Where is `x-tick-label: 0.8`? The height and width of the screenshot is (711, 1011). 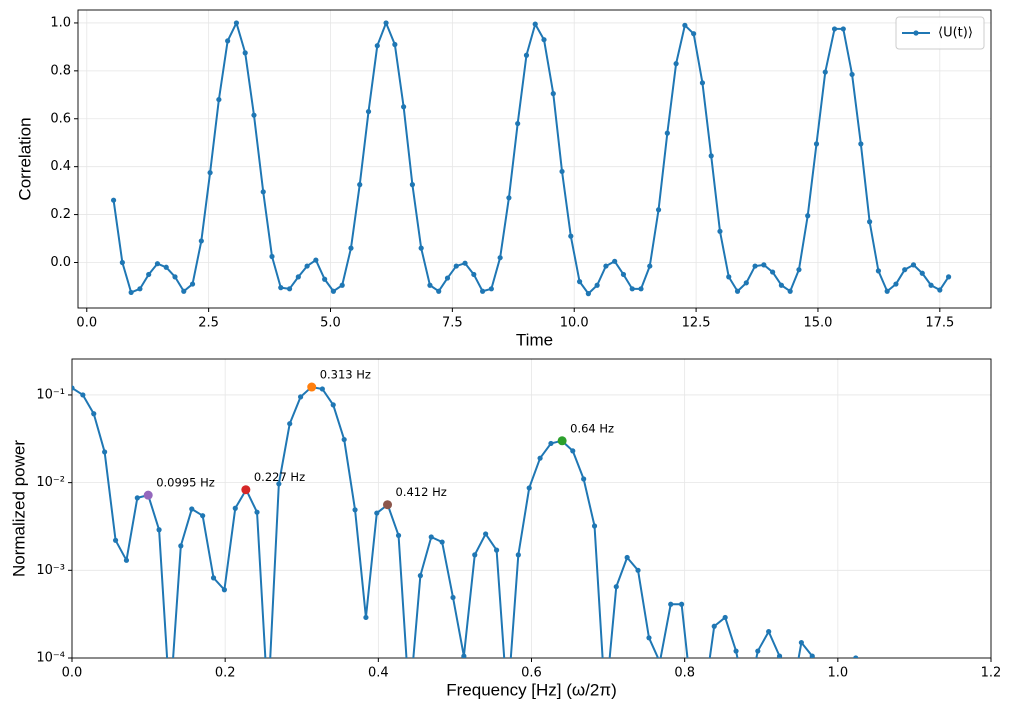 x-tick-label: 0.8 is located at coordinates (684, 673).